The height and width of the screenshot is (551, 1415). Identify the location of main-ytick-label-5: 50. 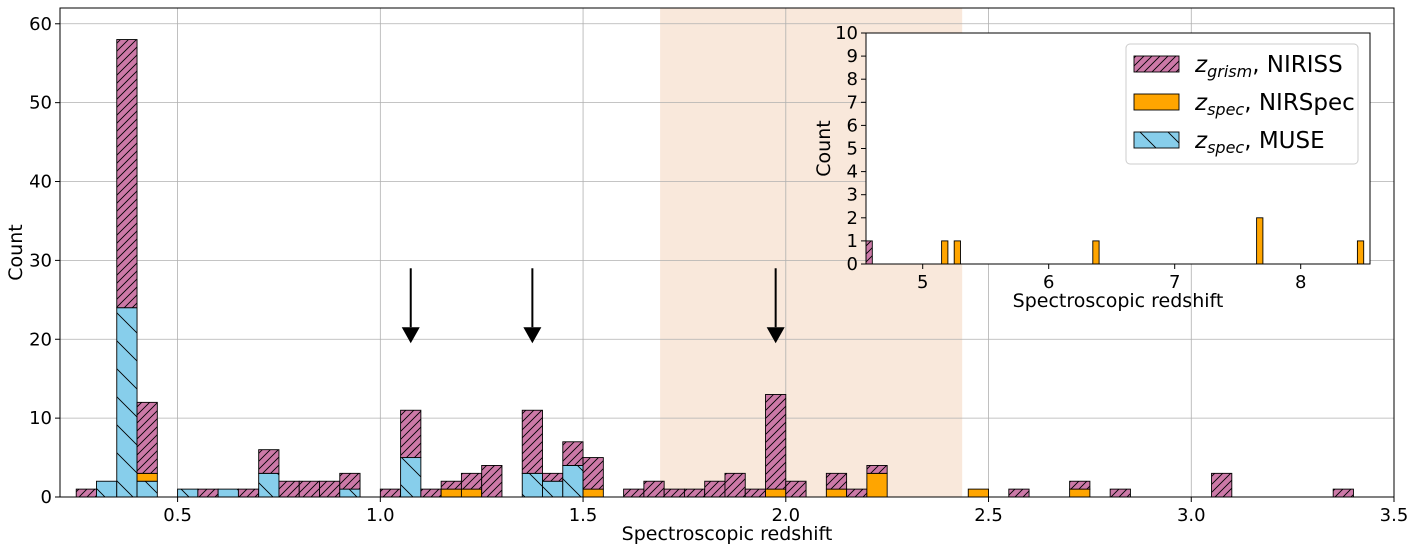
(40, 103).